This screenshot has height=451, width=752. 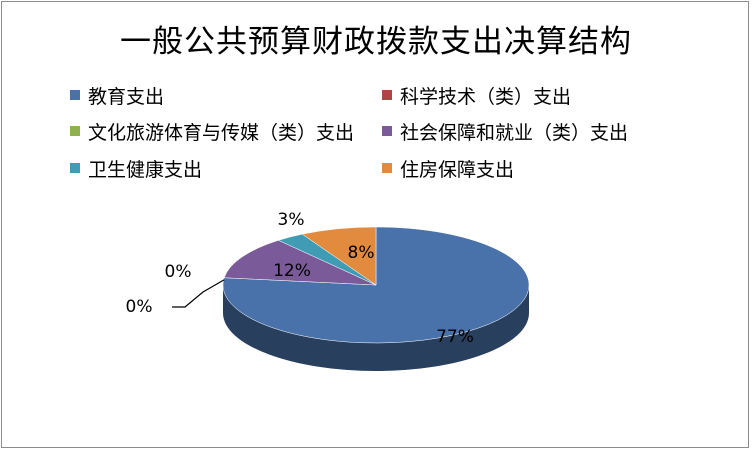 I want to click on chart-title: 一般公共预算财政拨款支出决算结构, so click(x=376, y=42).